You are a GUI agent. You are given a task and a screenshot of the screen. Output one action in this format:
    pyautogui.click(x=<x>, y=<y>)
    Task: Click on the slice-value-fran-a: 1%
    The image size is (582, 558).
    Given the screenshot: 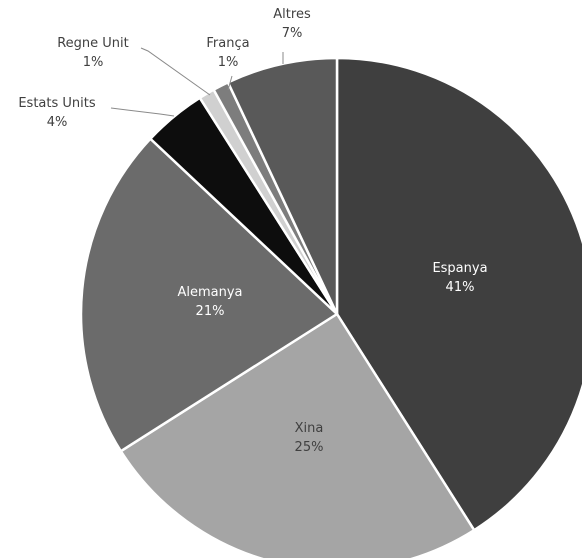 What is the action you would take?
    pyautogui.click(x=228, y=62)
    